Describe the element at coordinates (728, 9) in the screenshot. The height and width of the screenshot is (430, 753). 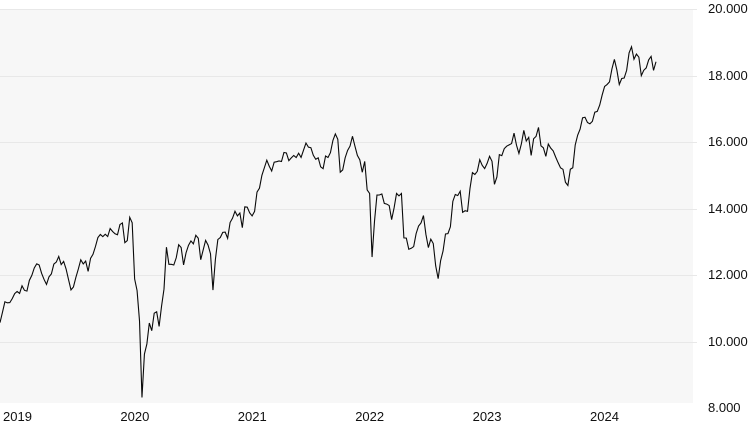
I see `y-axis-label-20.000: 20.000` at that location.